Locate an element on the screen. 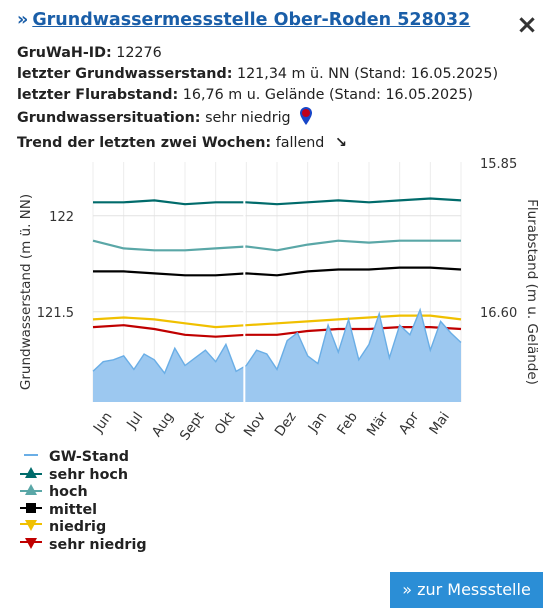  series-gw-stand-line is located at coordinates (277, 341).